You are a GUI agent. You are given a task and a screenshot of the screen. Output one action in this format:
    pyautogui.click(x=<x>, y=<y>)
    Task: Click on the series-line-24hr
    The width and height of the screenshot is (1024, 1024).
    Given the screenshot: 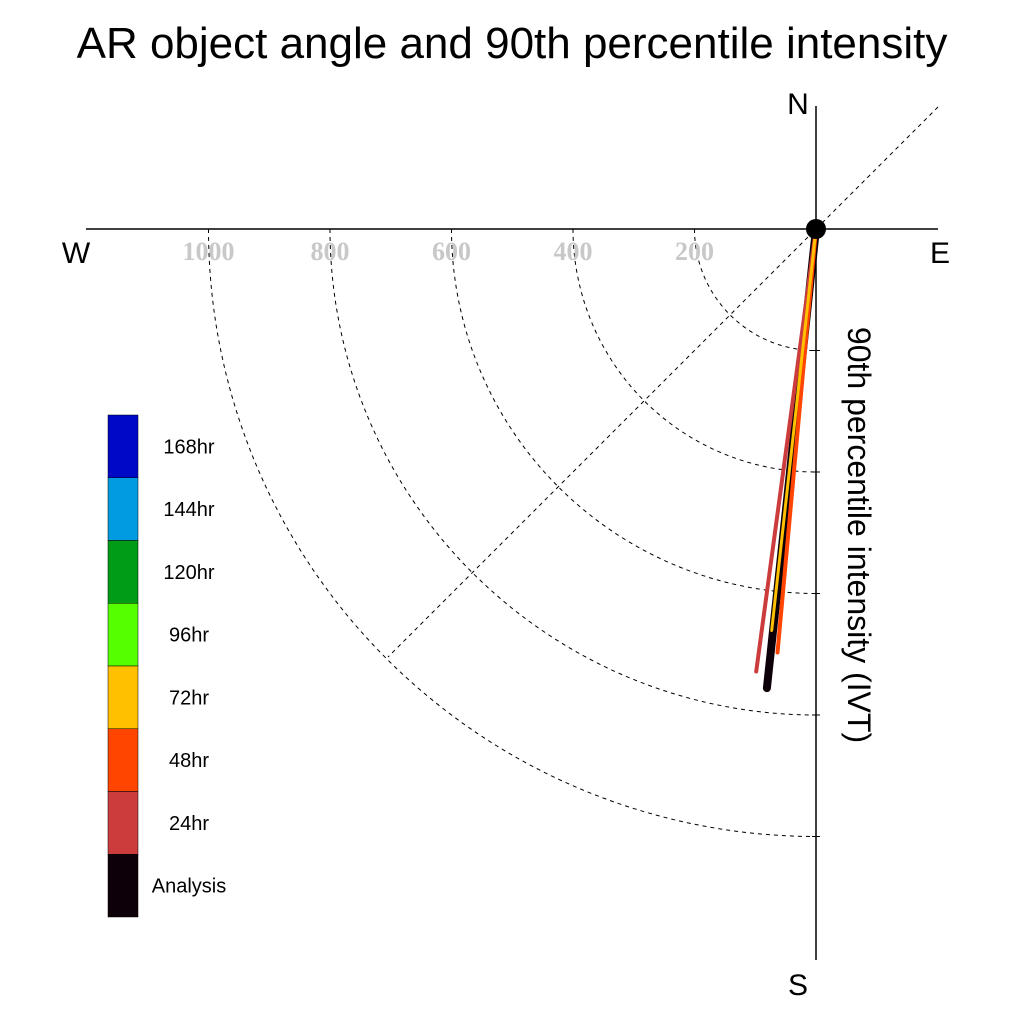 What is the action you would take?
    pyautogui.click(x=786, y=450)
    